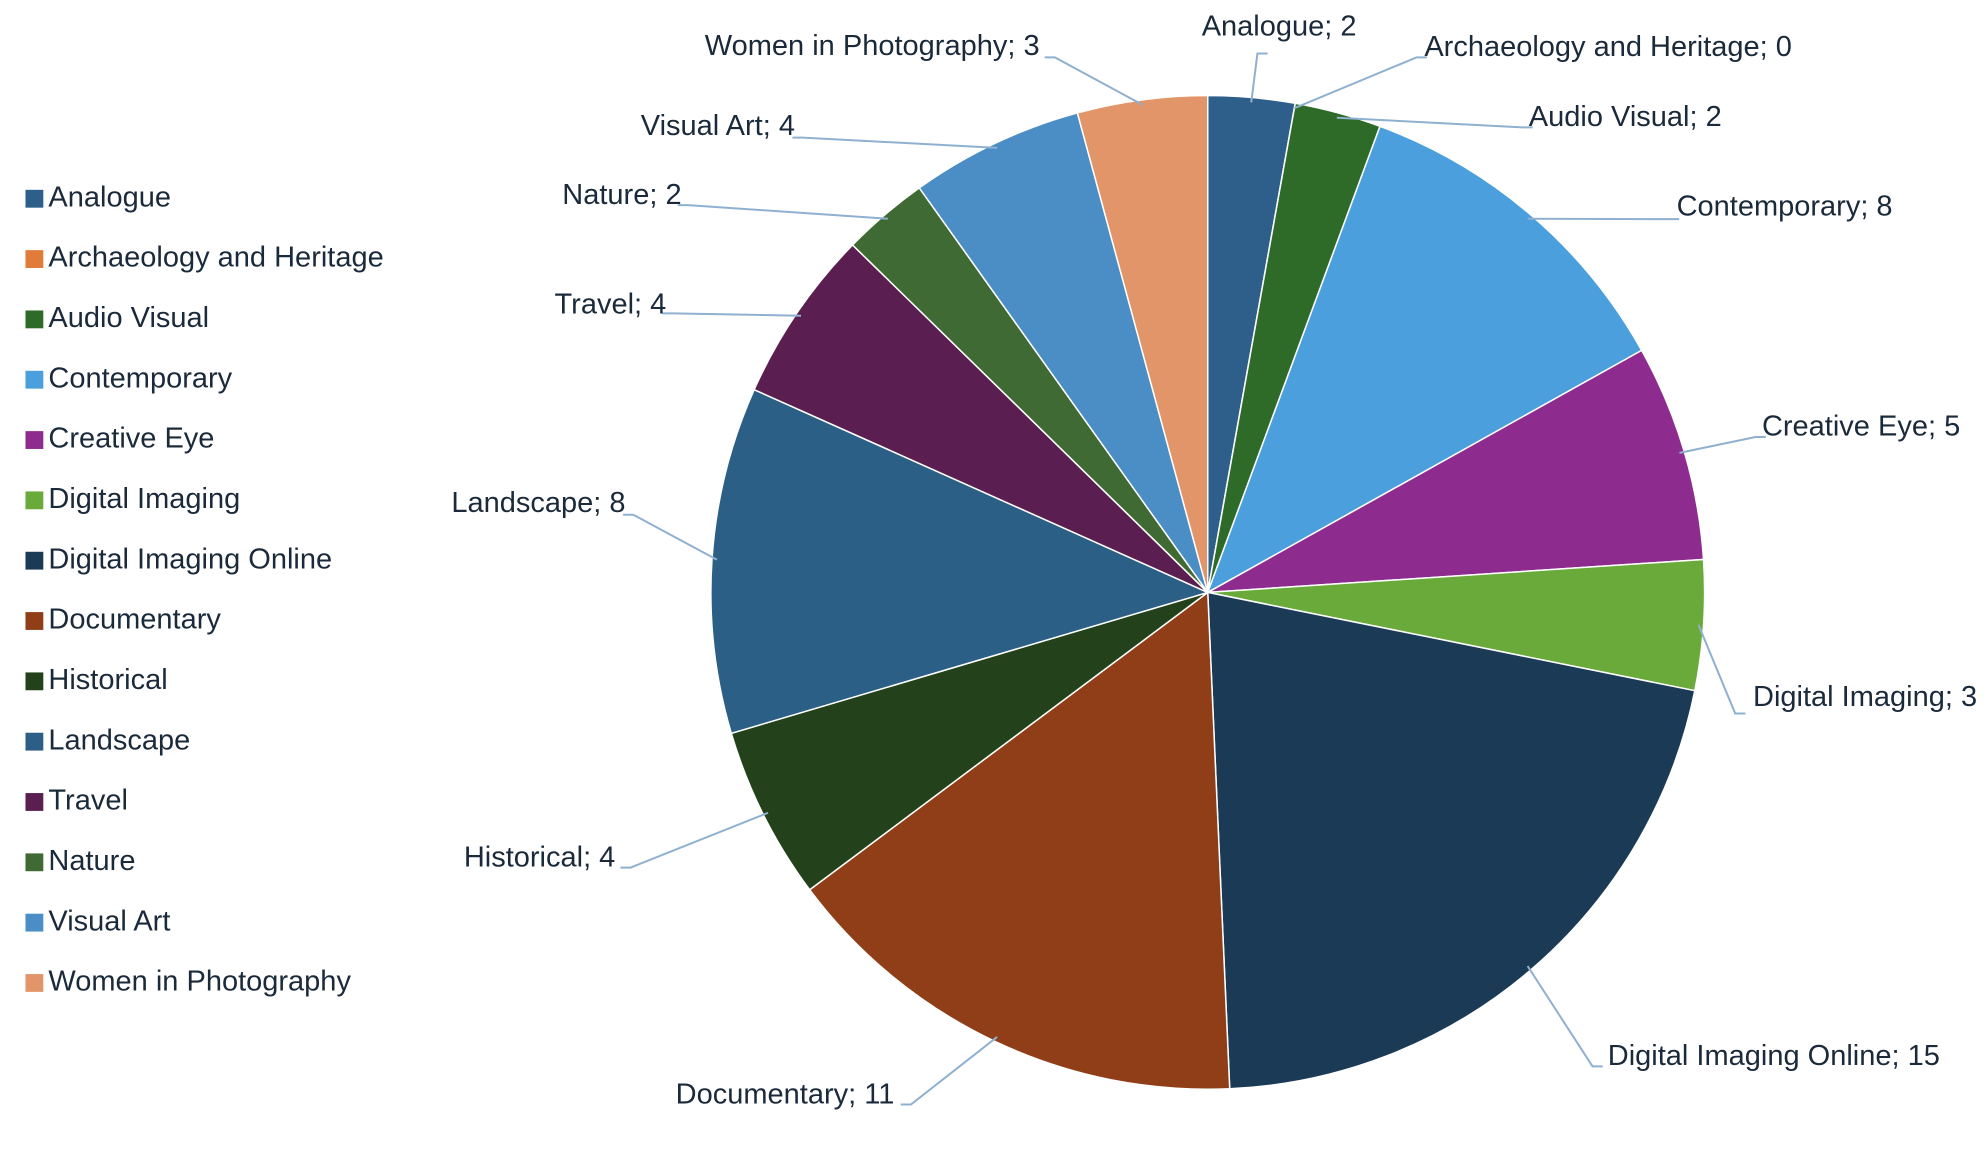 This screenshot has height=1168, width=1987. What do you see at coordinates (144, 499) in the screenshot?
I see `legend-label: Digital Imaging` at bounding box center [144, 499].